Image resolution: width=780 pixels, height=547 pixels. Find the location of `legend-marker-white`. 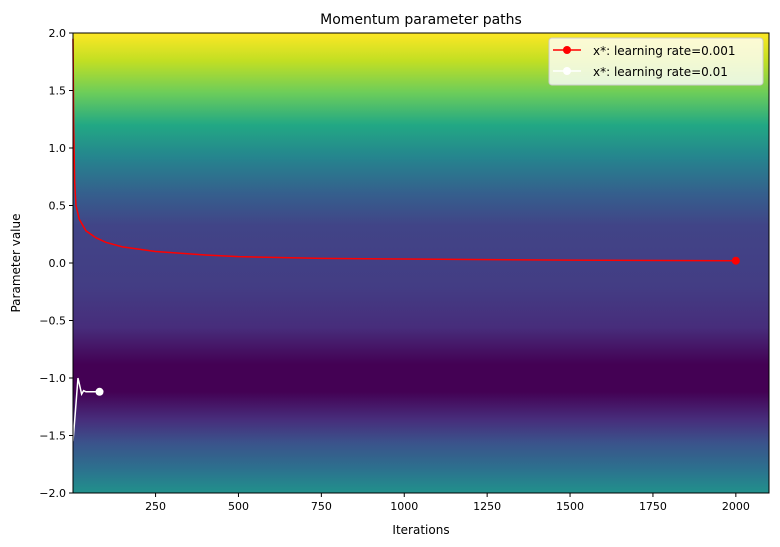

legend-marker-white is located at coordinates (567, 71).